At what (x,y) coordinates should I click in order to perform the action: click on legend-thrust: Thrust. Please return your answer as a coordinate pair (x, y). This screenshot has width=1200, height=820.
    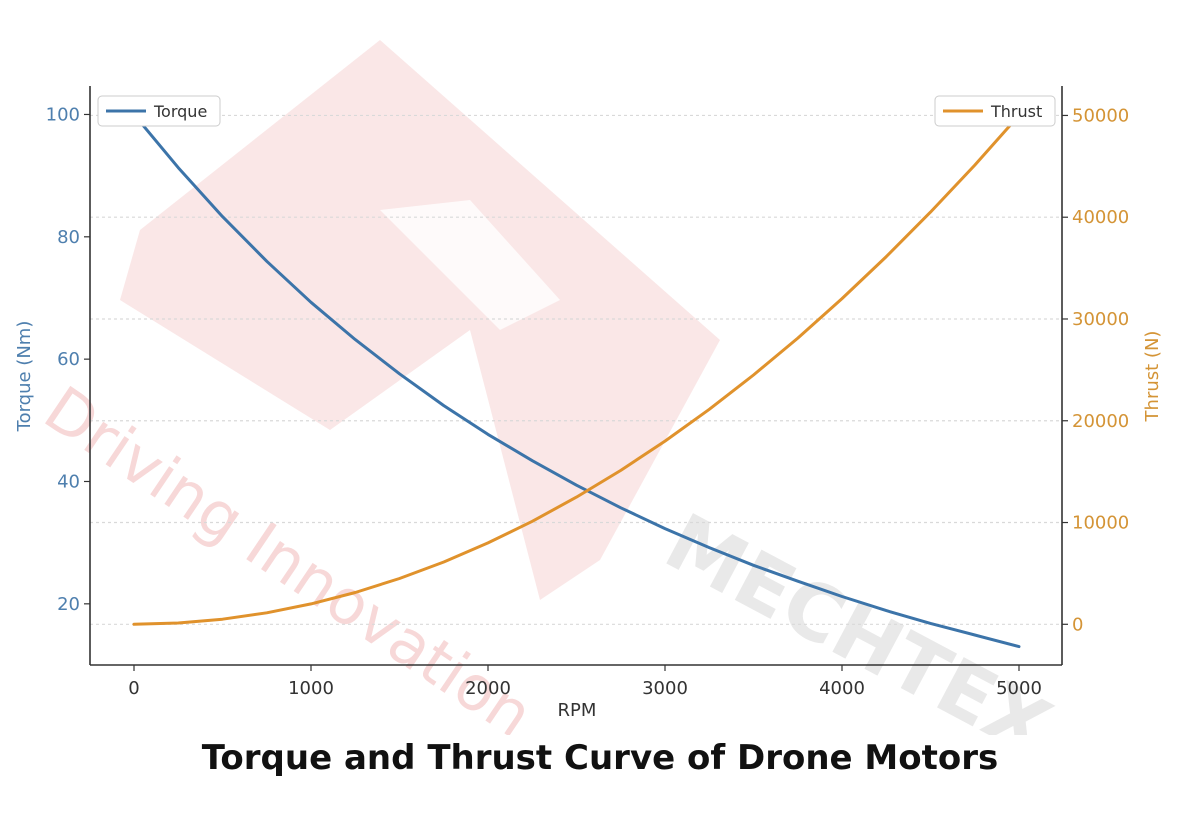
    Looking at the image, I should click on (995, 111).